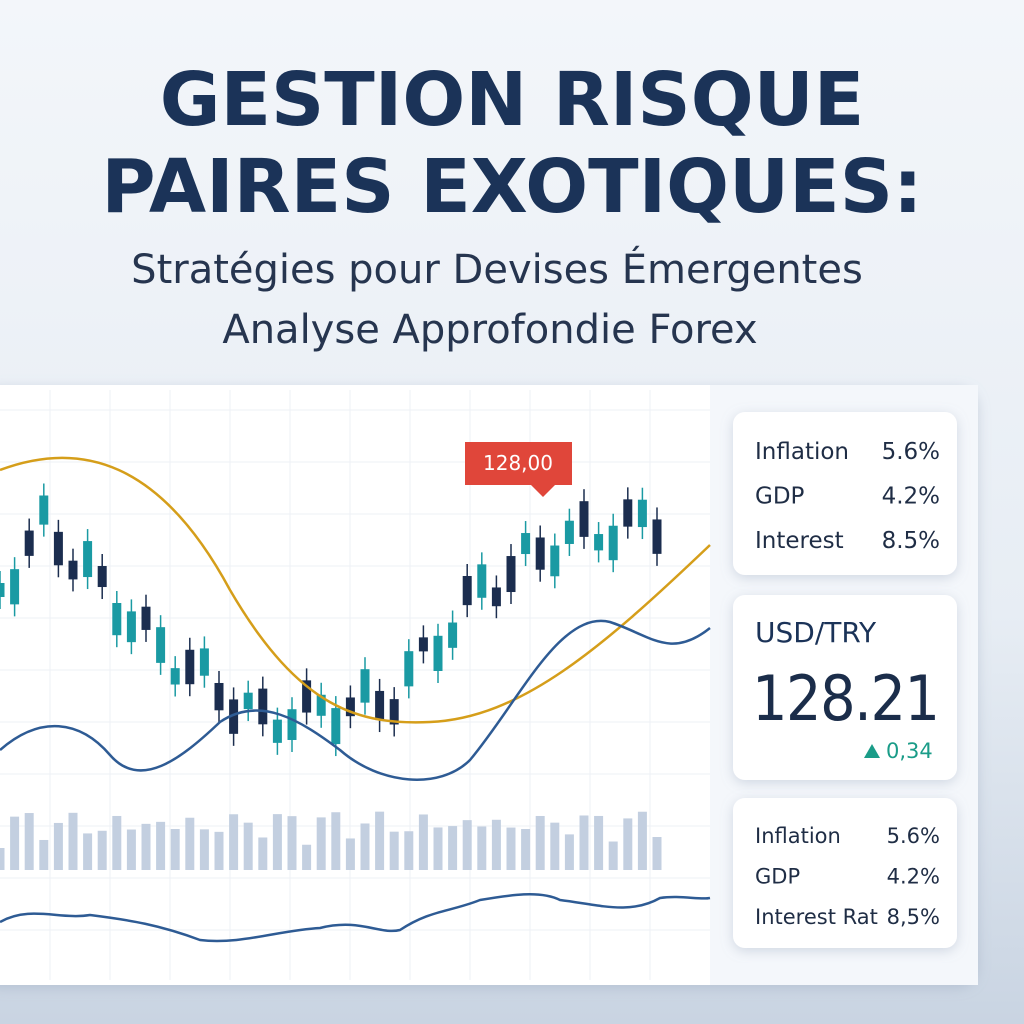 Image resolution: width=1024 pixels, height=1024 pixels. What do you see at coordinates (911, 541) in the screenshot?
I see `row-value: 8.5%` at bounding box center [911, 541].